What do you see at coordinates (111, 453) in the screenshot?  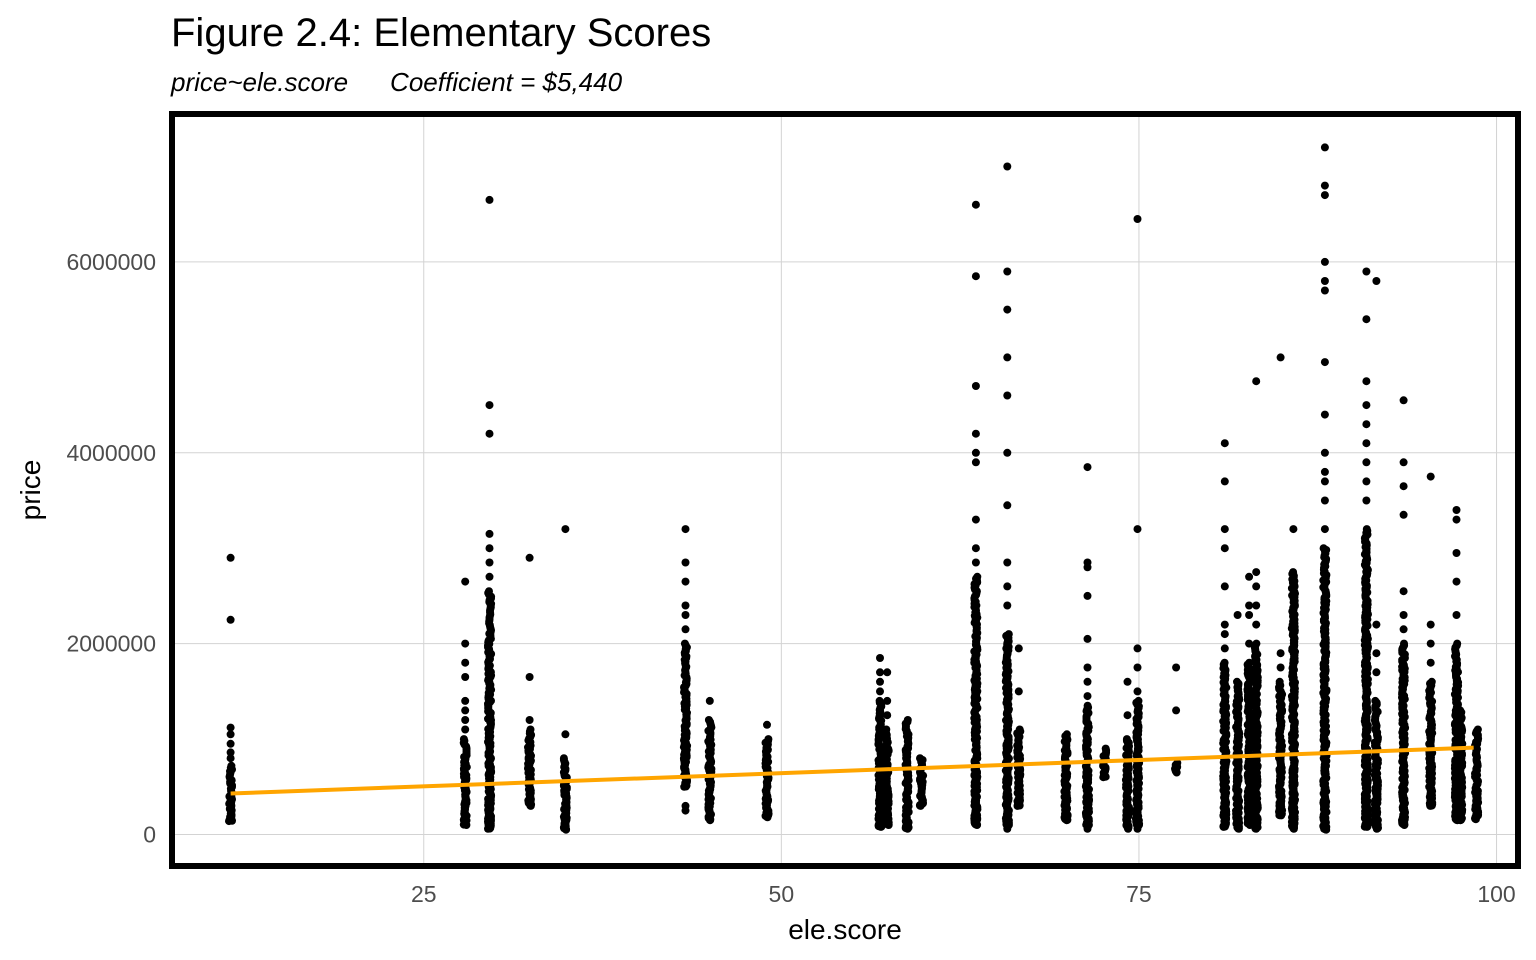 I see `y-tick-label: 4000000` at bounding box center [111, 453].